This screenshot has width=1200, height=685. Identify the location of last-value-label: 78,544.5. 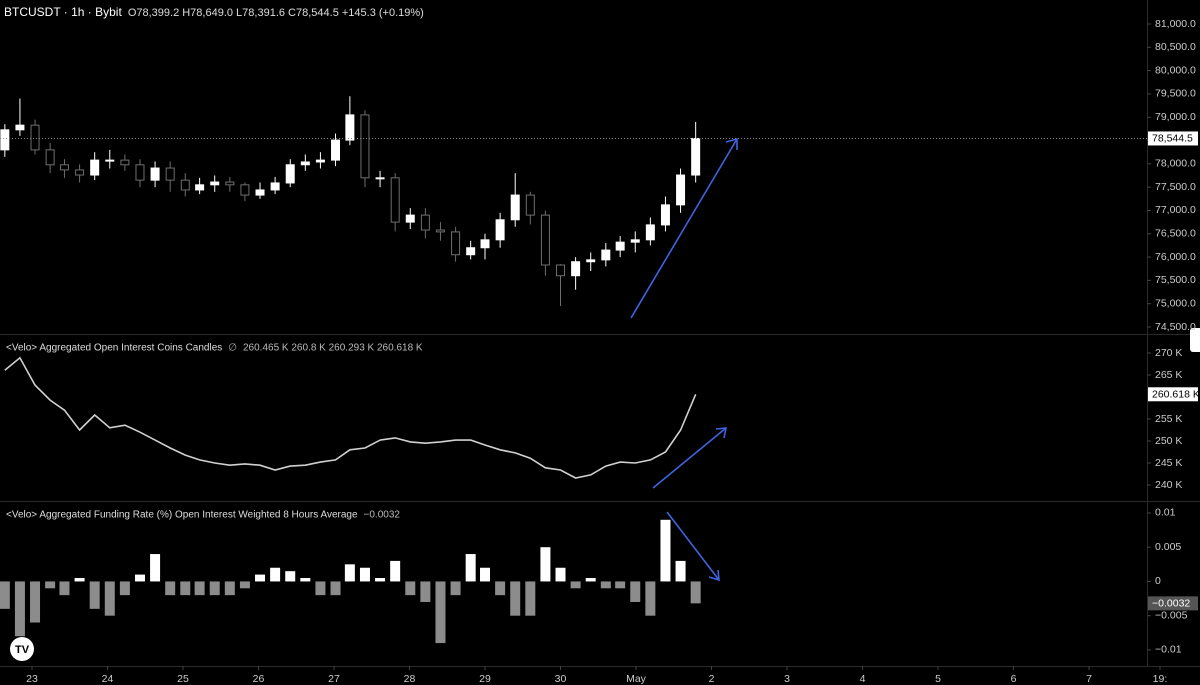
(1172, 139).